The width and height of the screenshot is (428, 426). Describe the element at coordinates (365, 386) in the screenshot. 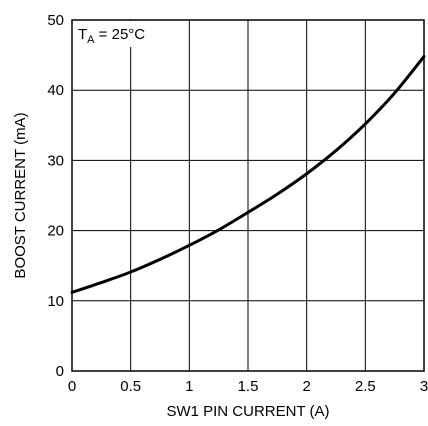

I see `x-tick-label: 2.5` at that location.